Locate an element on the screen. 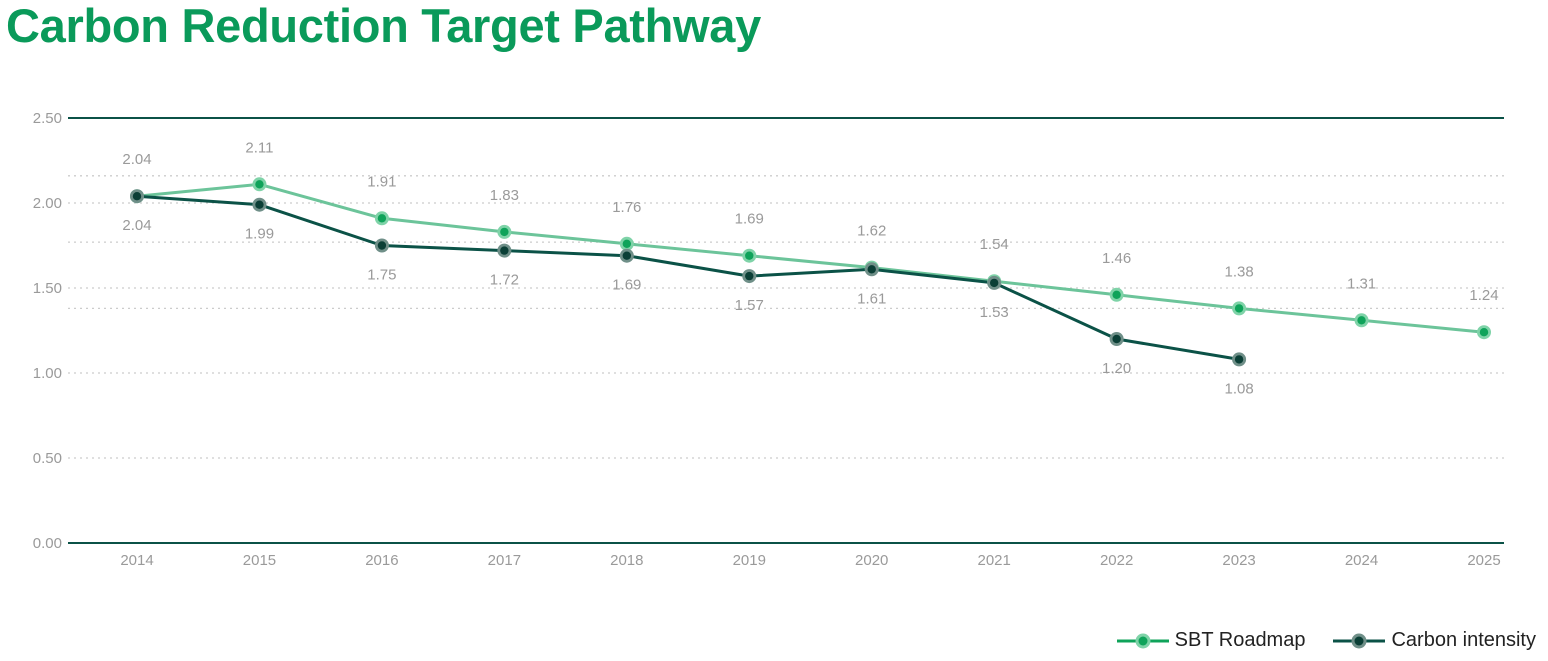 The image size is (1548, 661). x-tick-label: 2018 is located at coordinates (626, 560).